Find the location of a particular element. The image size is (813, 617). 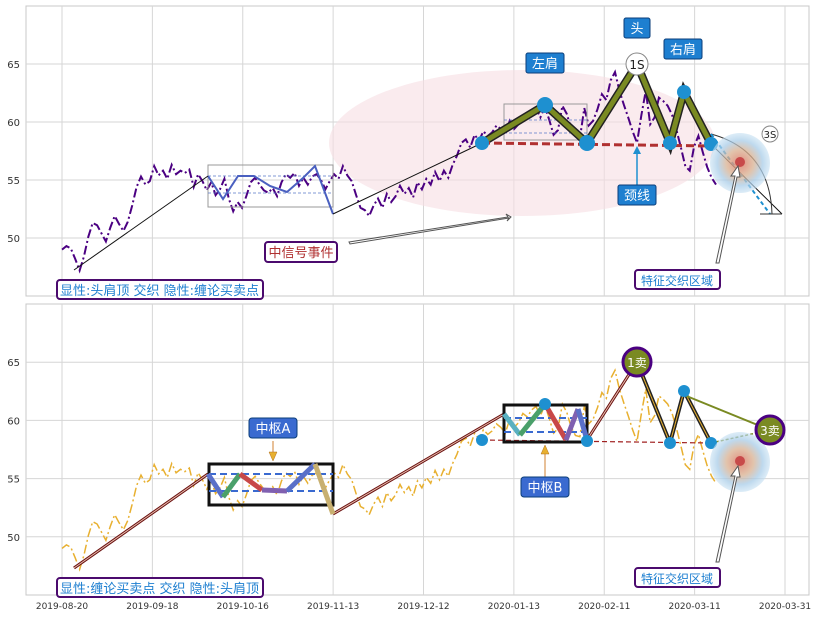

top-left-shoulder-tag: 左肩 is located at coordinates (545, 63).